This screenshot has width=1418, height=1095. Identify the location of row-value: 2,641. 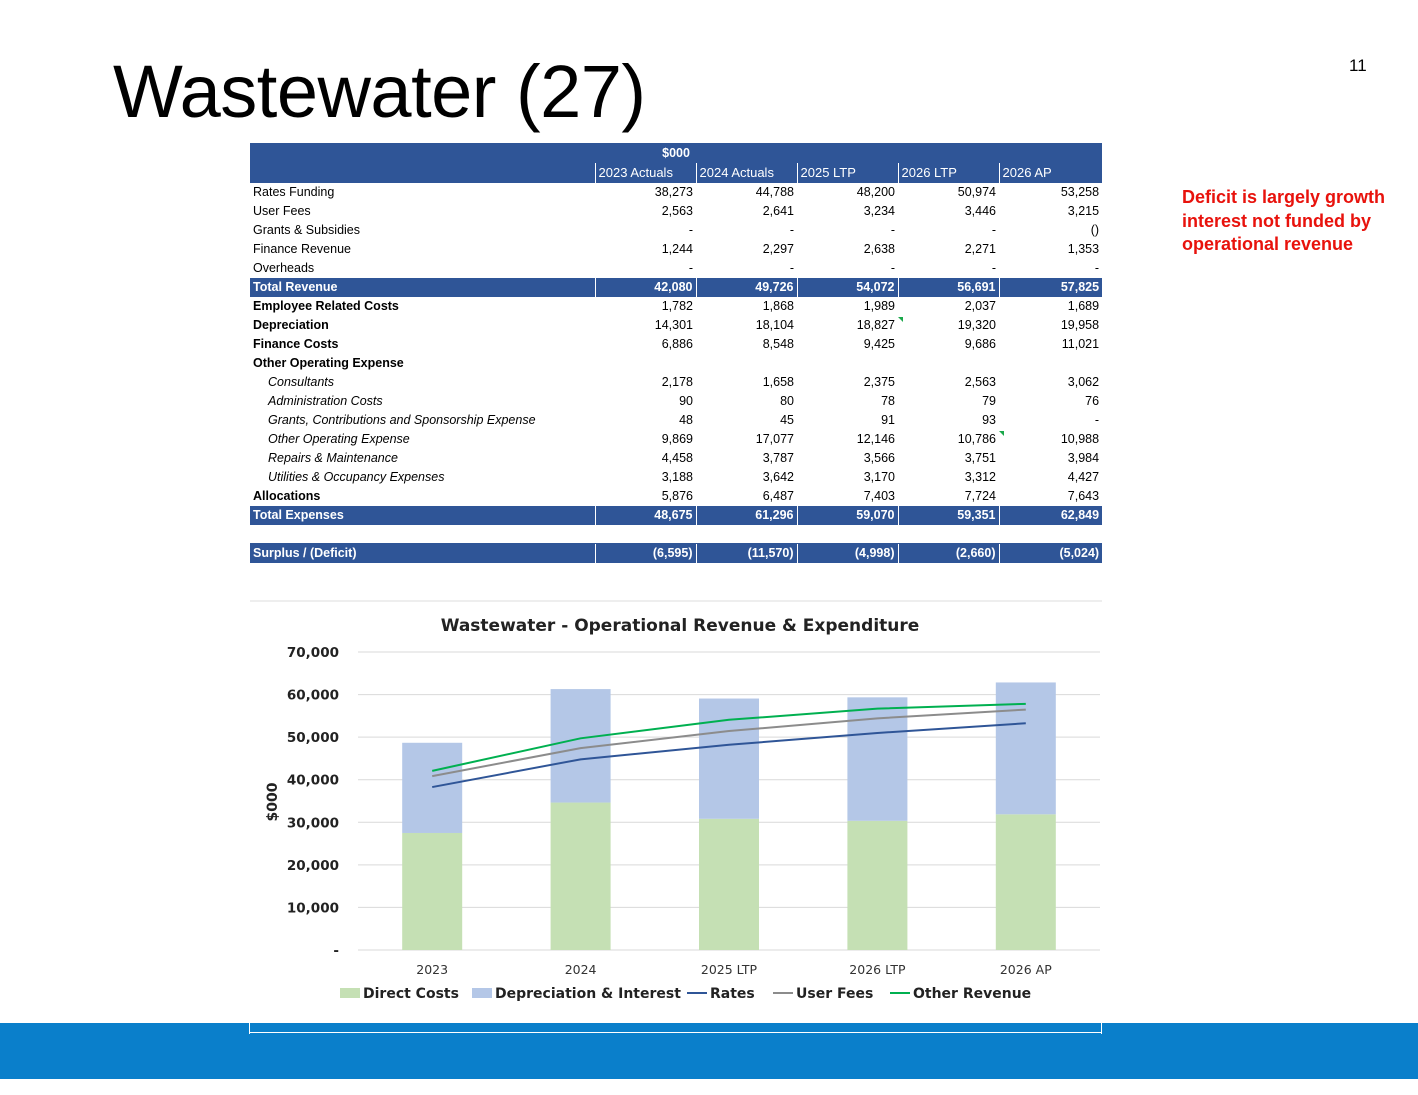
(778, 211).